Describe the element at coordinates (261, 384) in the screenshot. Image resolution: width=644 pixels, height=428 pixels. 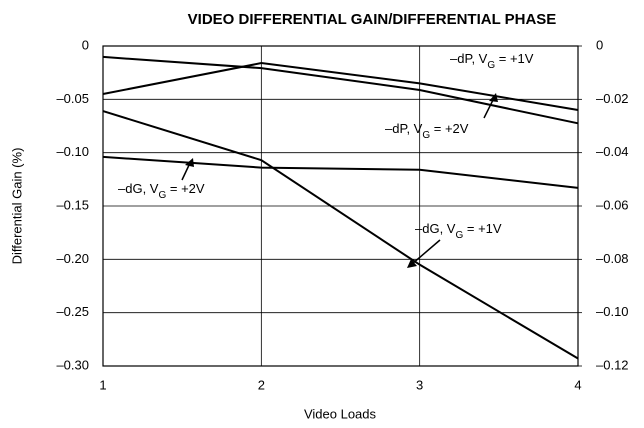
I see `x-tick-label: 2` at that location.